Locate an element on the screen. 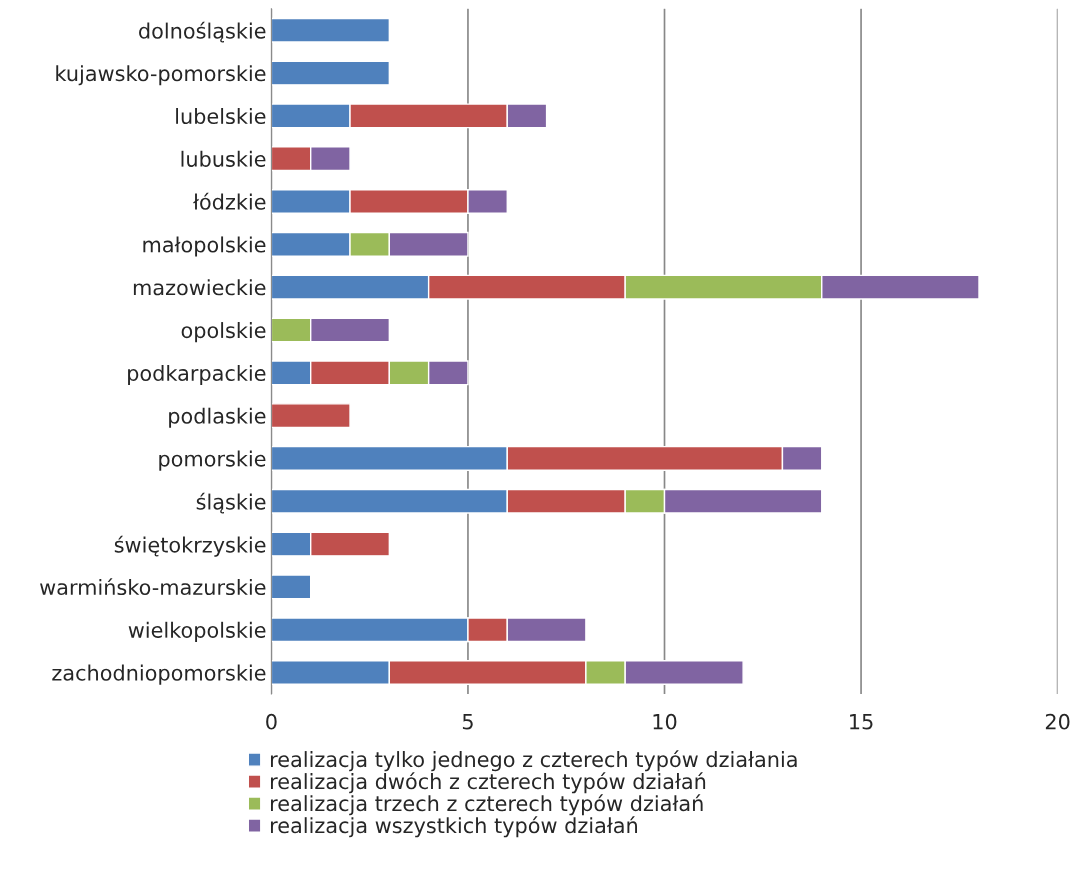  y-tick-label: dolnośląskie is located at coordinates (202, 32).